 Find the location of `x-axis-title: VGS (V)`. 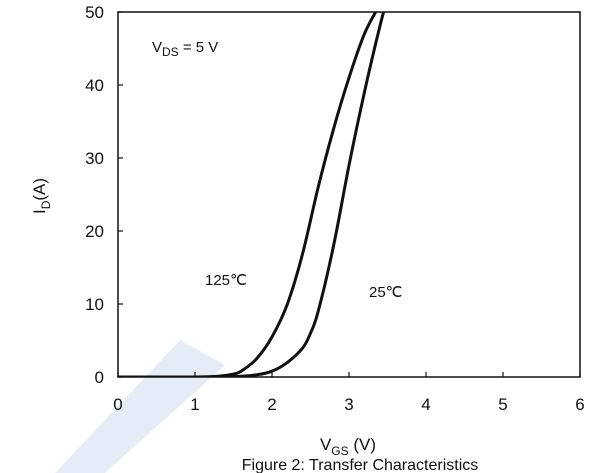

x-axis-title: VGS (V) is located at coordinates (348, 446).